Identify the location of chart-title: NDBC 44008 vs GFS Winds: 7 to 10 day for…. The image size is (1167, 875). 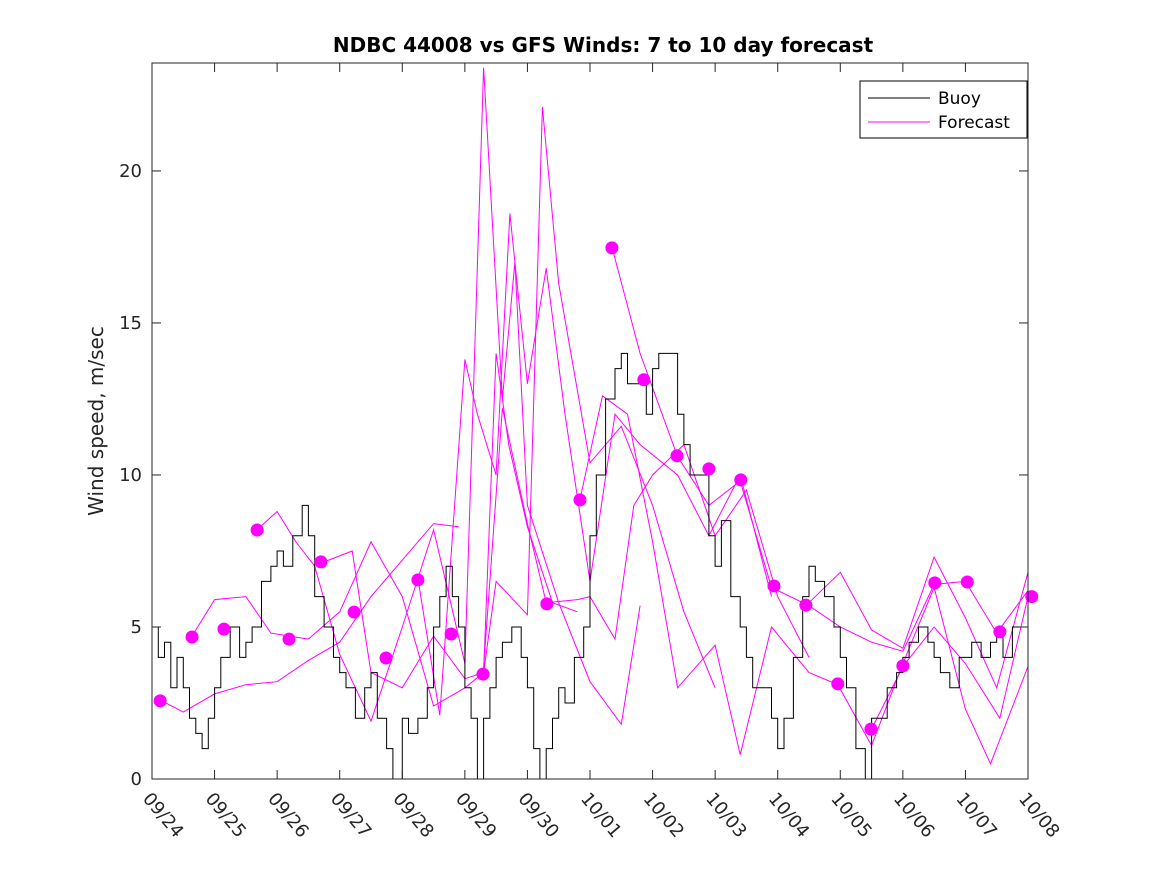
(603, 45).